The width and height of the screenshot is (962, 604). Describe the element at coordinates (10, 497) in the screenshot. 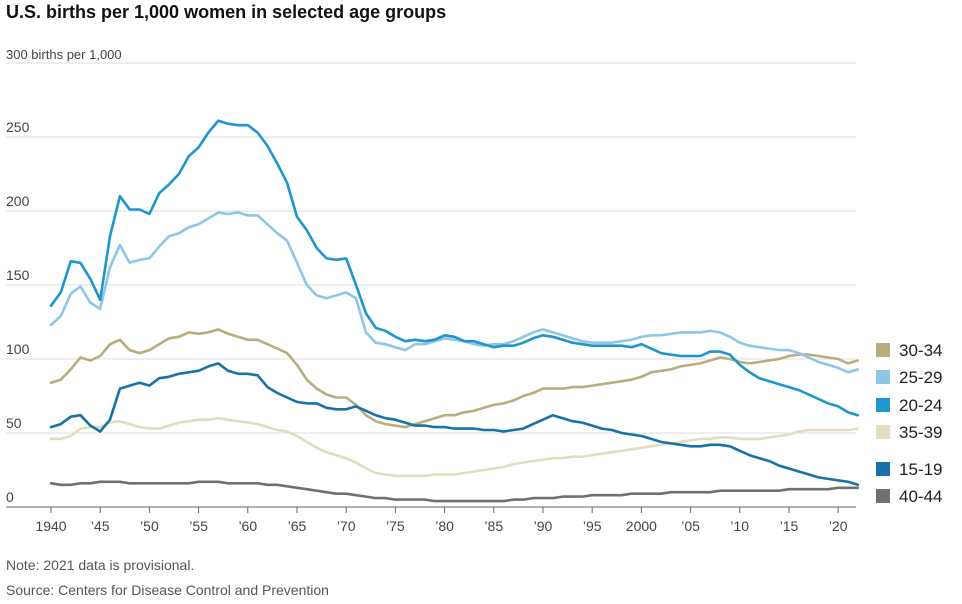

I see `y-tick-0: 0` at that location.